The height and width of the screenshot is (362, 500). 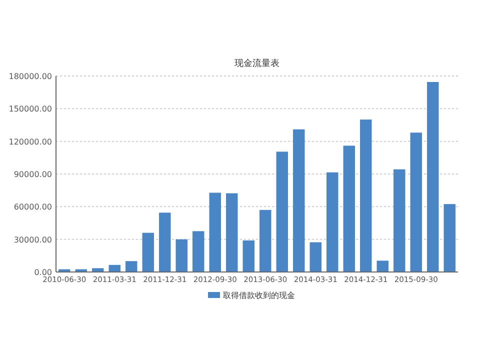 What do you see at coordinates (30, 141) in the screenshot?
I see `y-tick-label: 120000.00` at bounding box center [30, 141].